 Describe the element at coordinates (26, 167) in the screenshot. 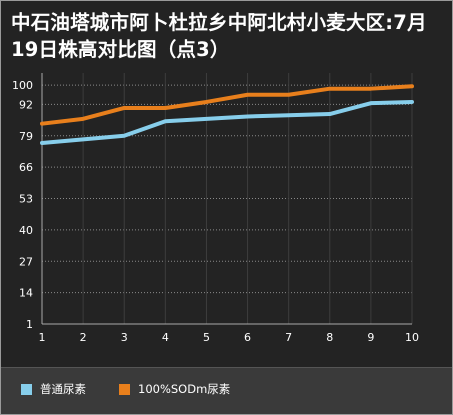

I see `y-tick-label: 66` at that location.